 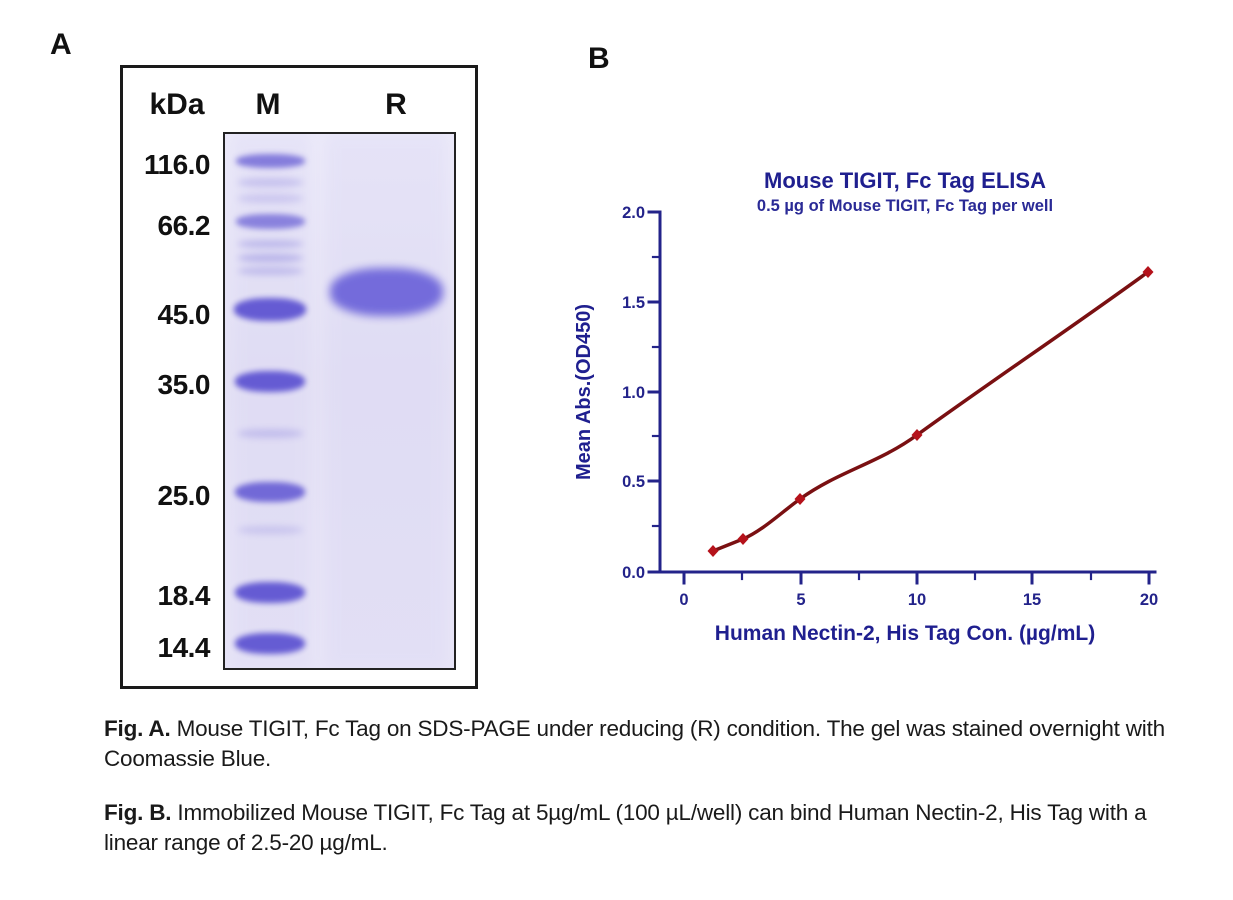 I want to click on x-tick-0: 0, so click(x=683, y=600).